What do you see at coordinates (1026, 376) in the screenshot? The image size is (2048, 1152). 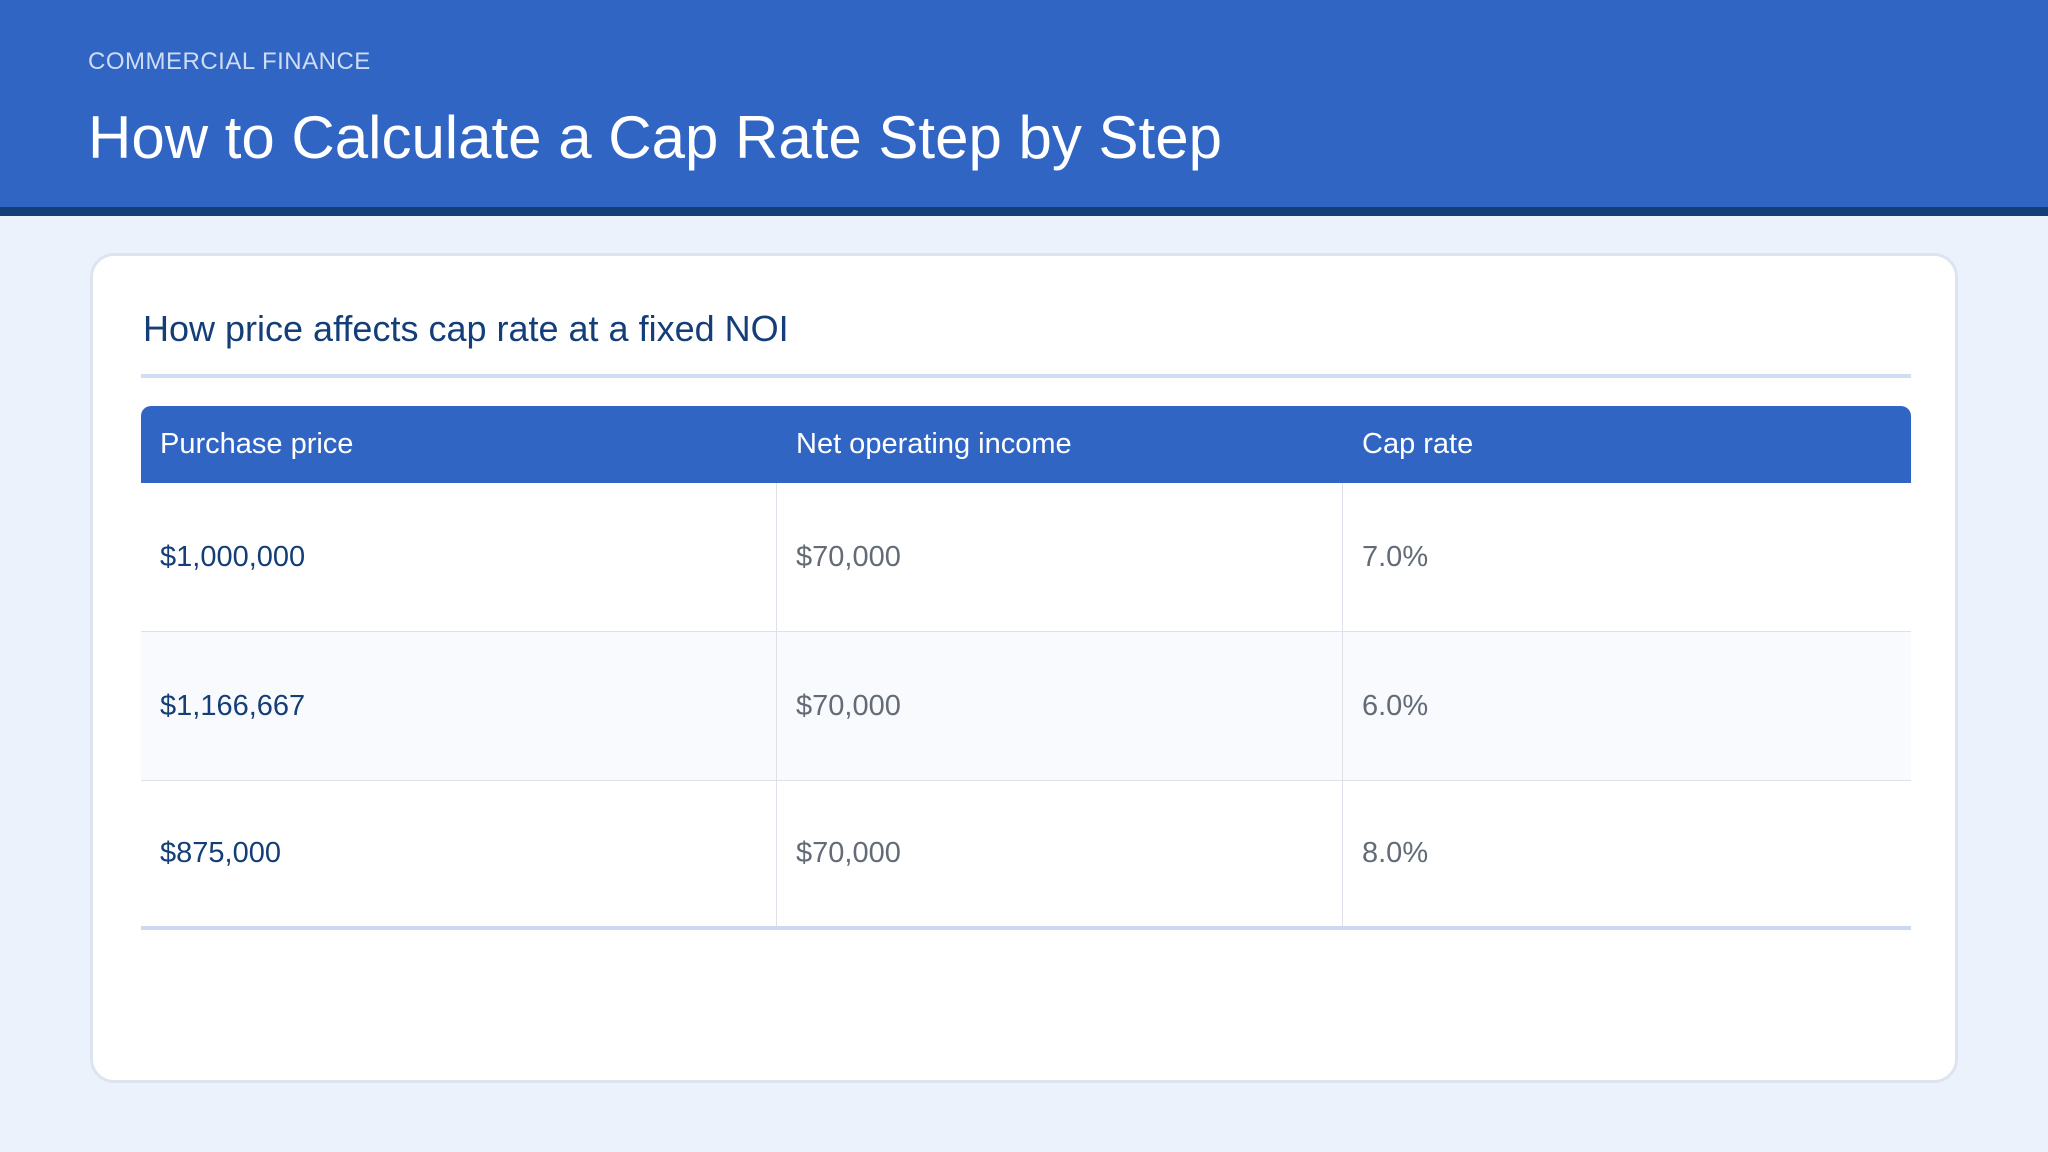 I see `title-divider` at bounding box center [1026, 376].